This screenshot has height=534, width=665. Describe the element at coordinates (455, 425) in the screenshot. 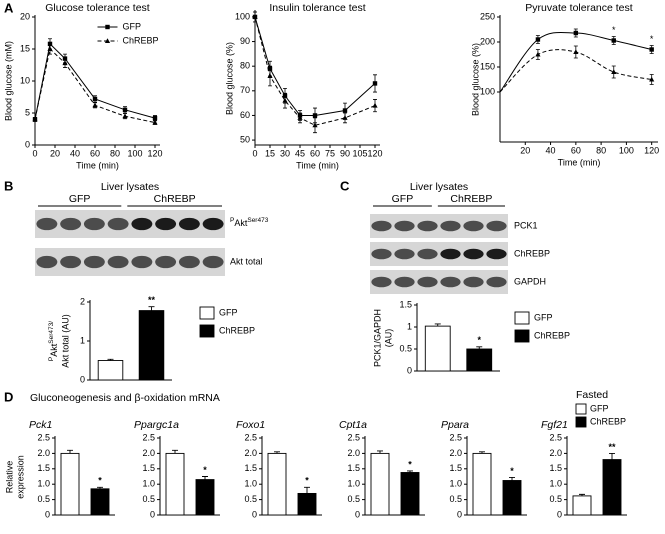

I see `chart-title: Ppara` at that location.